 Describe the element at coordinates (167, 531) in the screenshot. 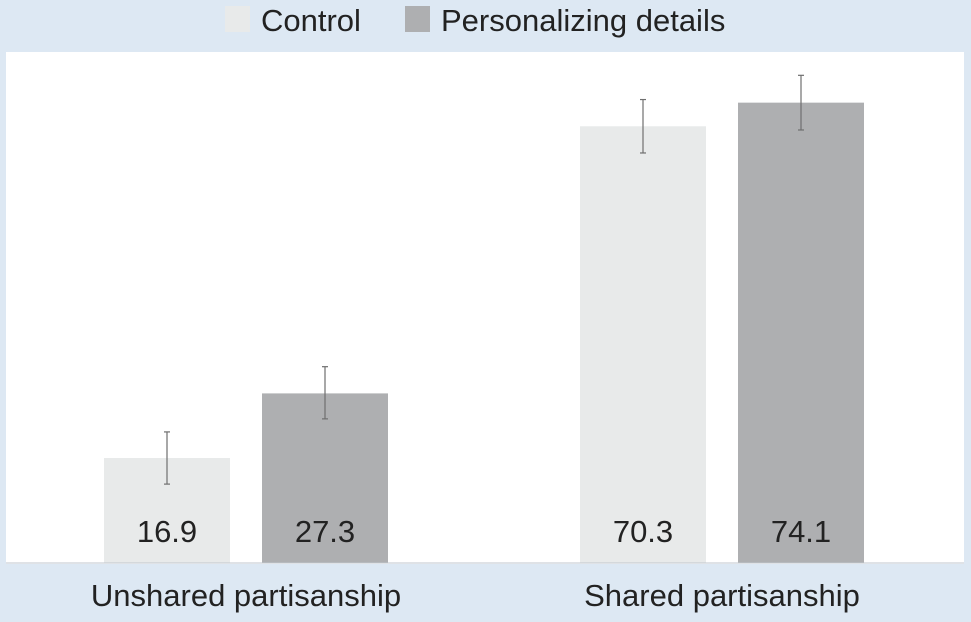

I see `data-label-control-unshared-partisanship: 16.9` at that location.